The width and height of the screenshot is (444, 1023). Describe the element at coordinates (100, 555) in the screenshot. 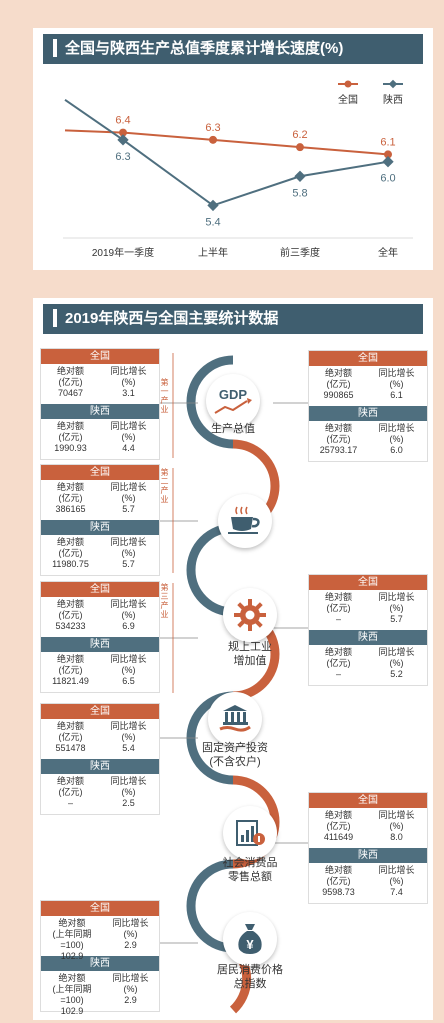

I see `shaanxi-stat: 绝对额 (亿元) 11980.75 同比增长 (%) 5.7` at that location.